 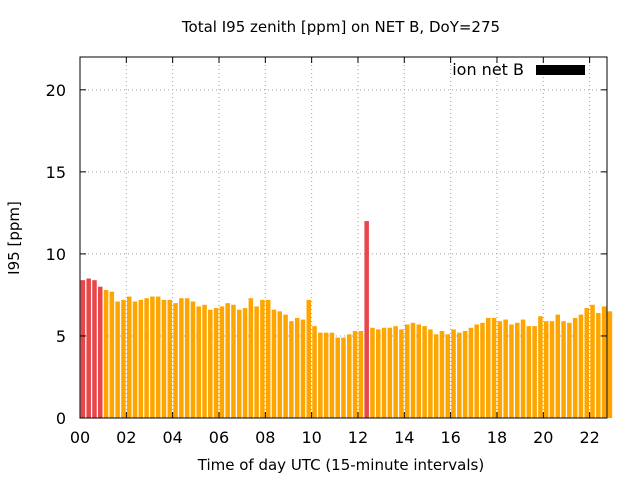 What do you see at coordinates (56, 172) in the screenshot?
I see `y-tick-label: 15` at bounding box center [56, 172].